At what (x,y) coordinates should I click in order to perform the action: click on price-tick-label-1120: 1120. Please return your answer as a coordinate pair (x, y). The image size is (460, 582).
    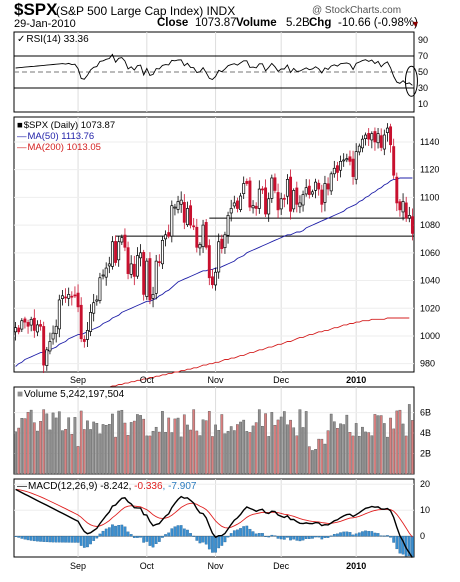
    Looking at the image, I should click on (429, 170).